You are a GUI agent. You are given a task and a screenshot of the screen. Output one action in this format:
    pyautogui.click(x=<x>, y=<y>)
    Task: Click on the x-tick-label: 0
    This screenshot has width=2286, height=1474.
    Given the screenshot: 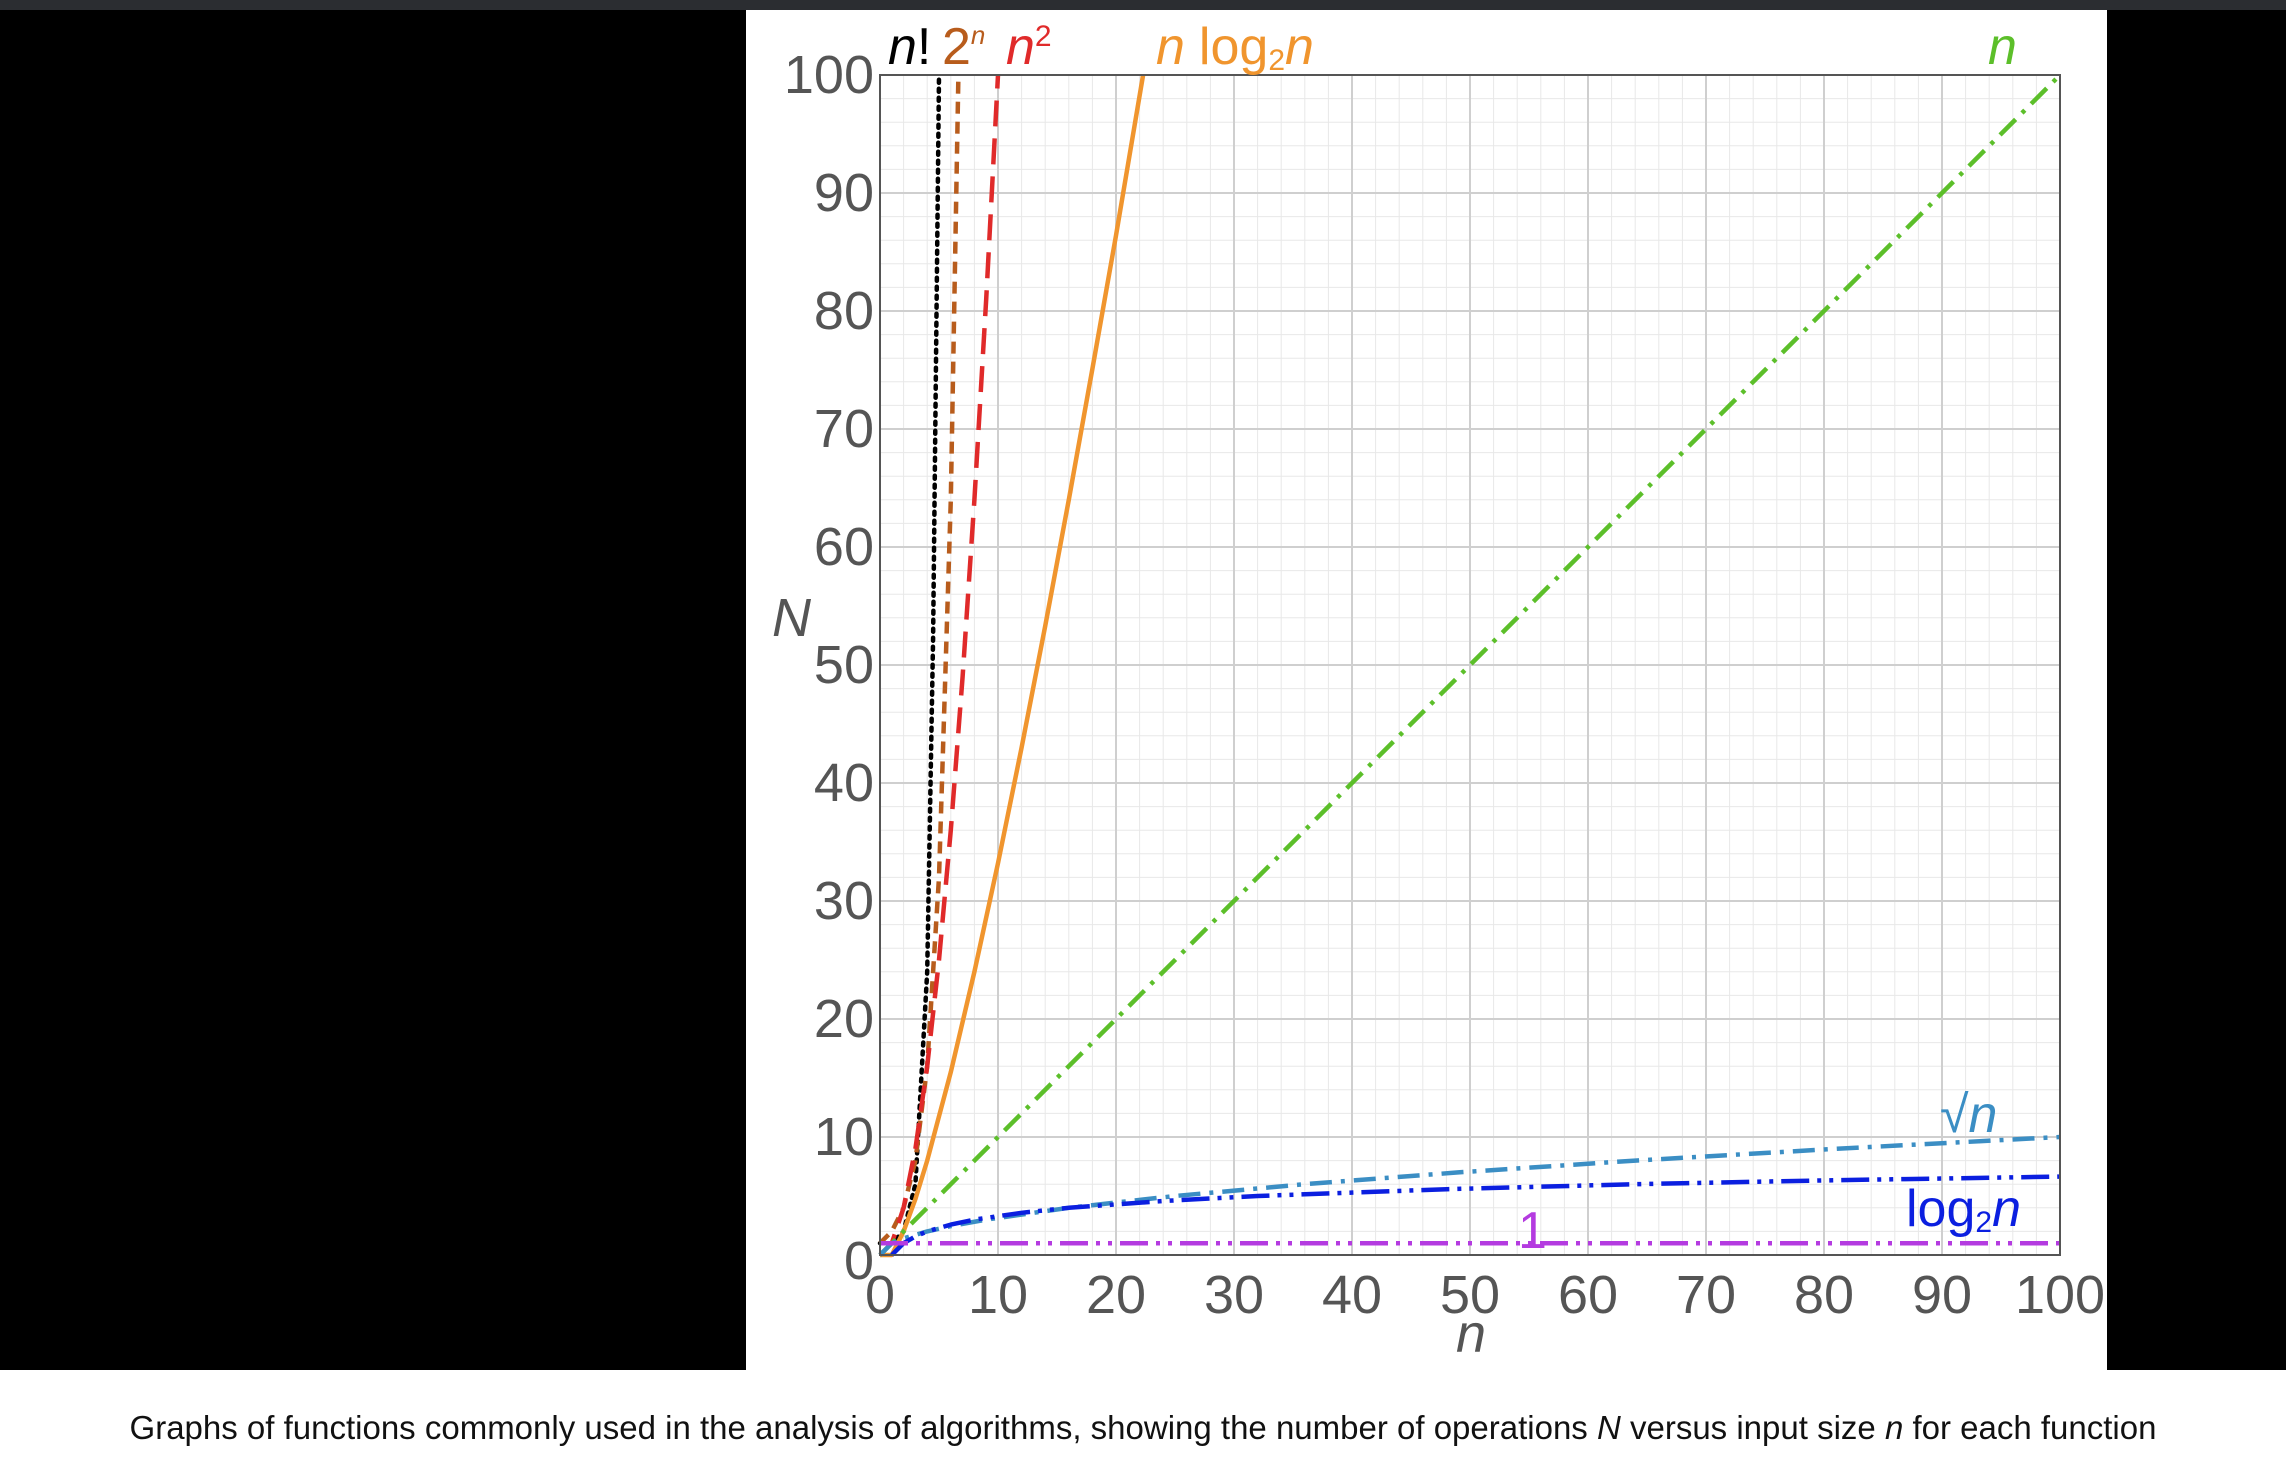 What is the action you would take?
    pyautogui.click(x=880, y=1295)
    